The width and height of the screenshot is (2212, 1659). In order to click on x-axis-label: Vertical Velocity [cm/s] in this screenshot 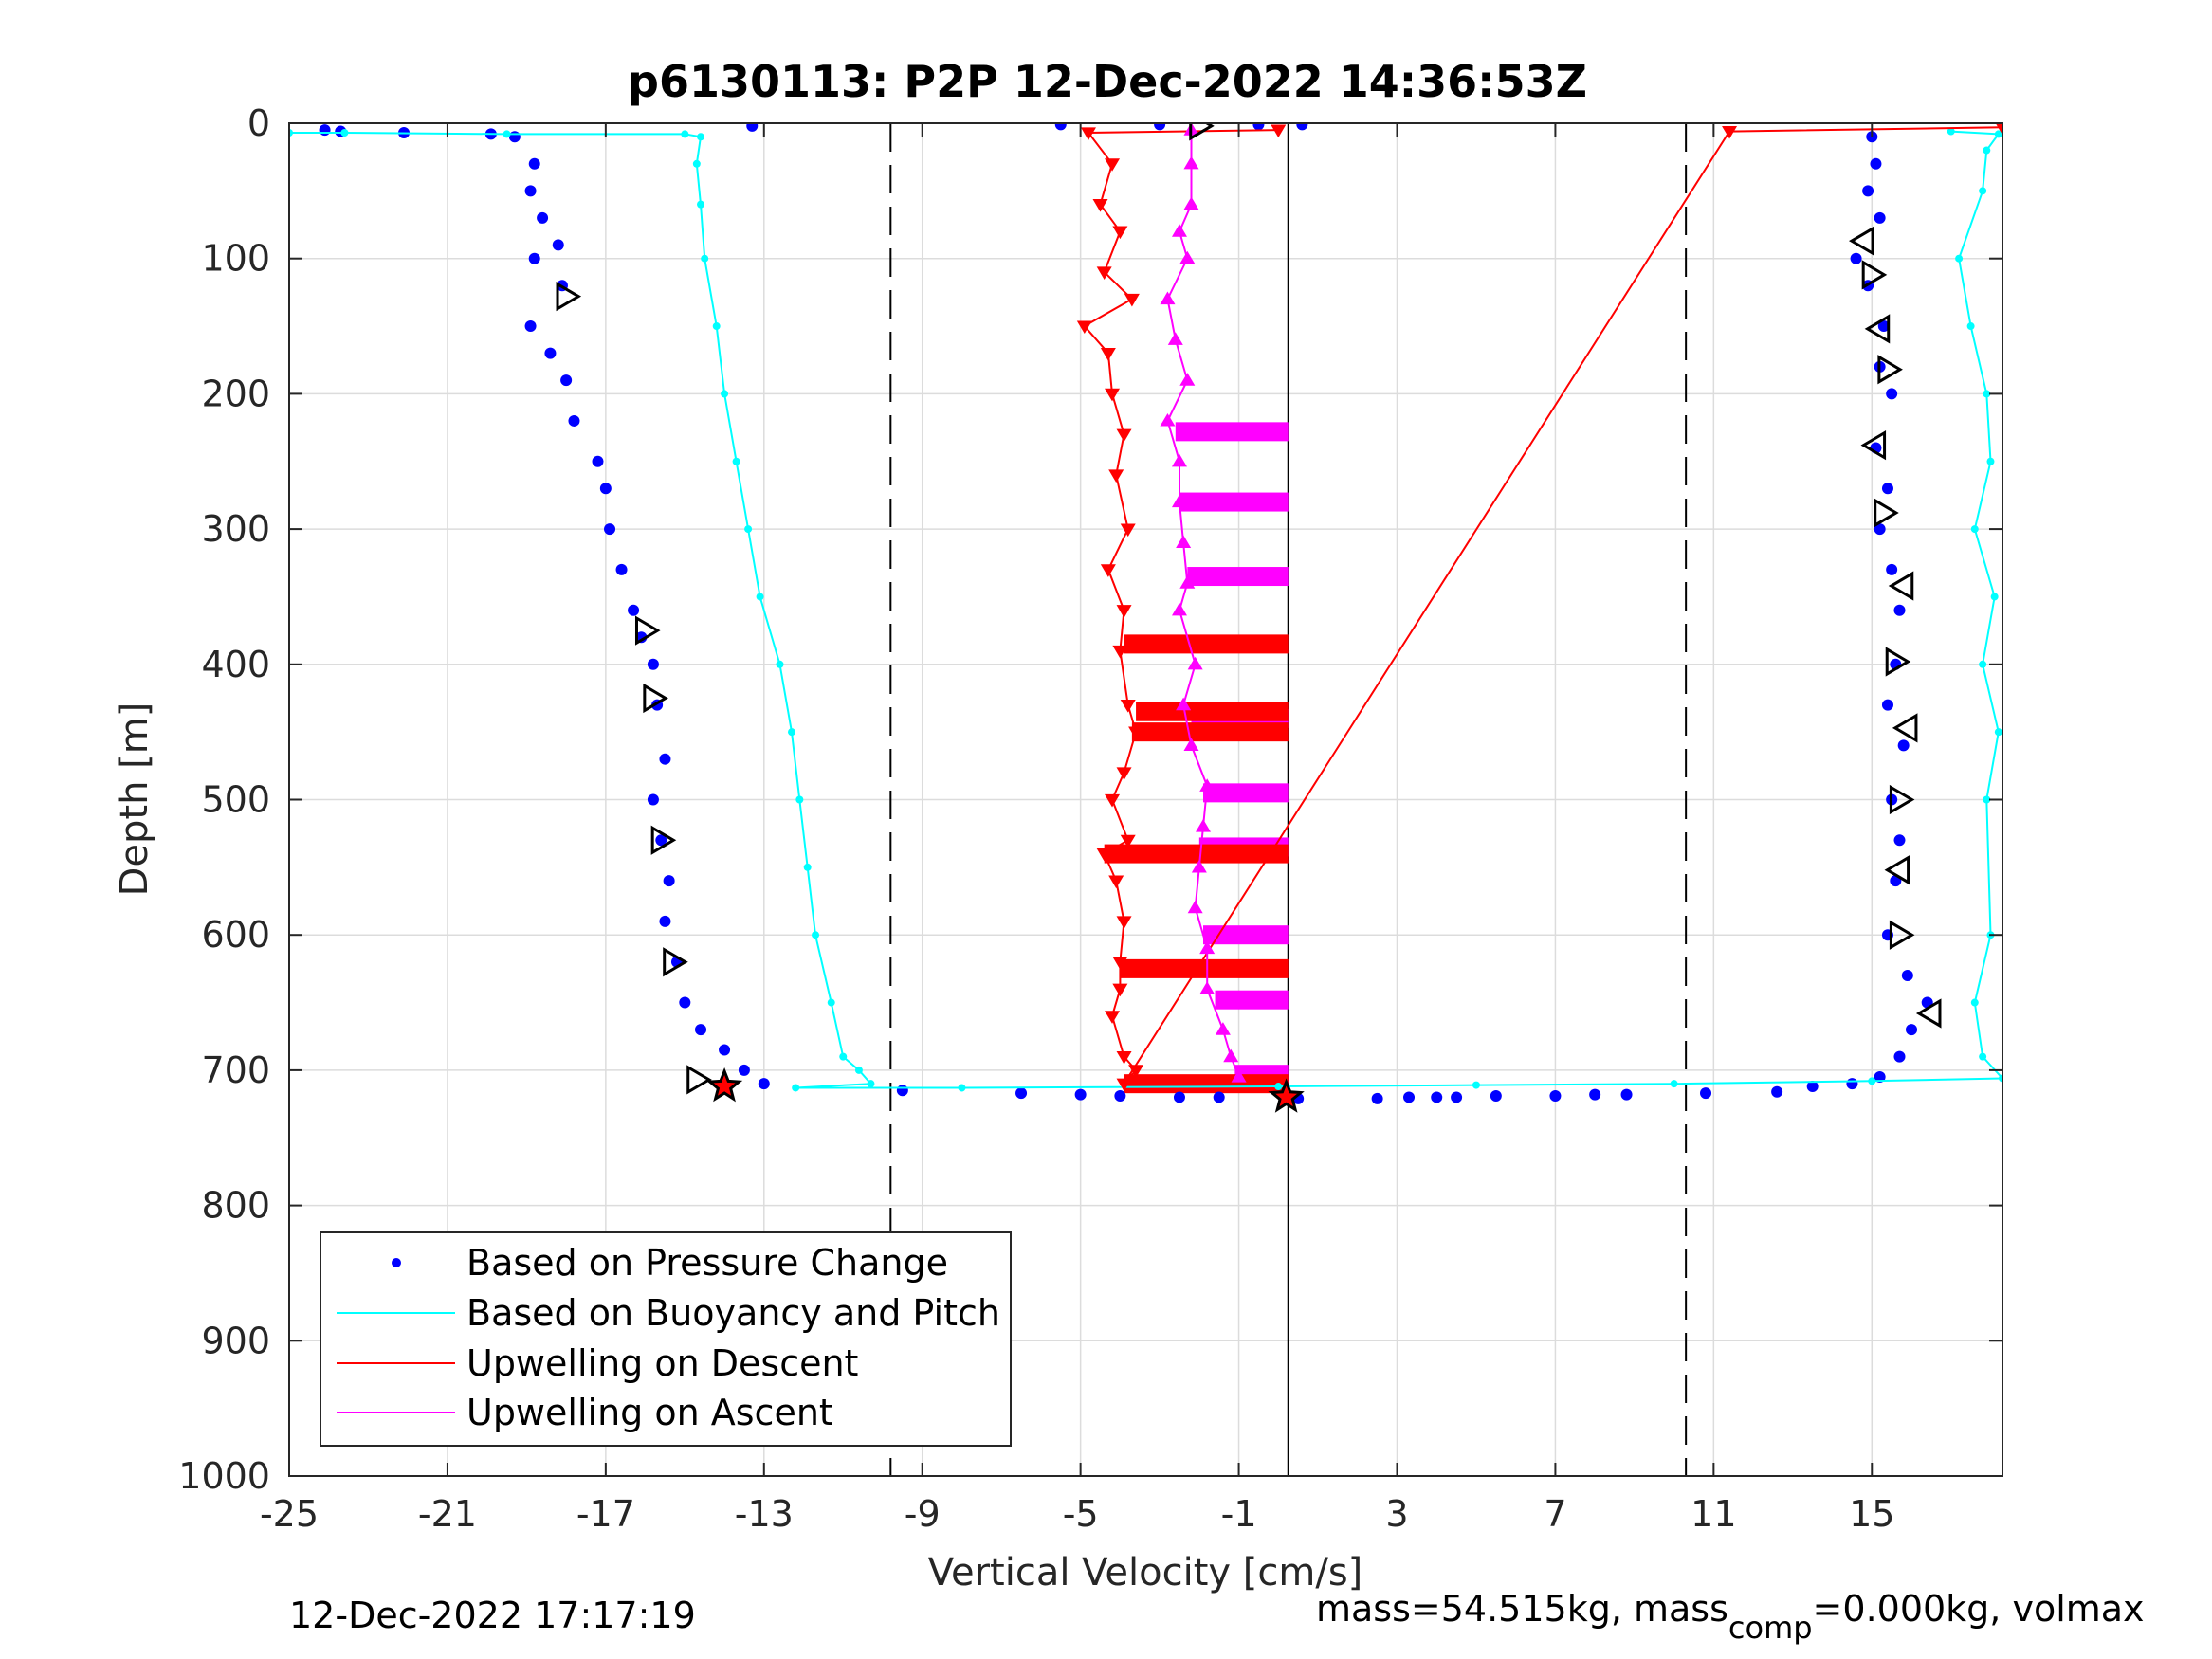, I will do `click(1145, 1573)`.